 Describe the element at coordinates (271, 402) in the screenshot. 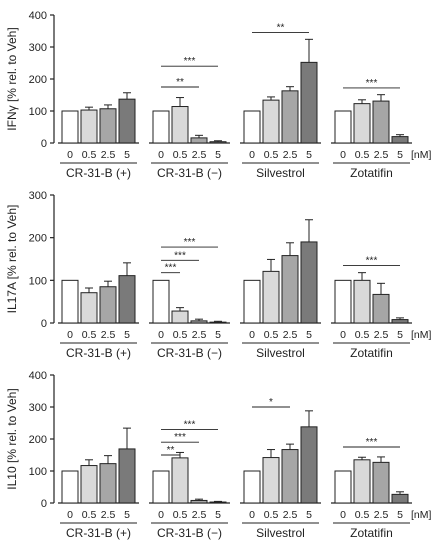

I see `significance-label: *` at that location.